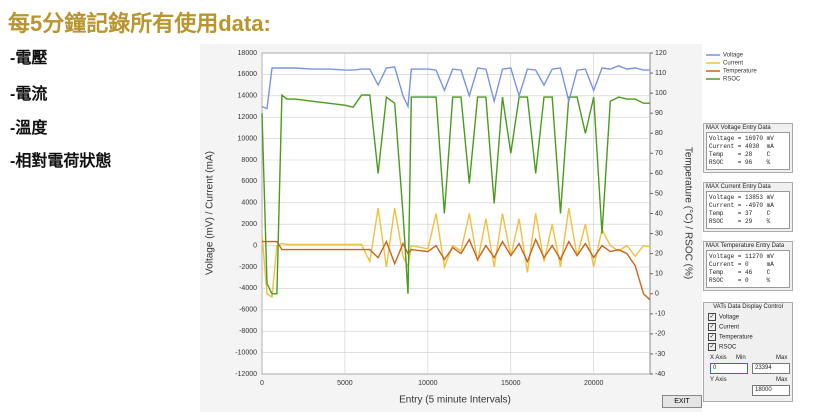 The width and height of the screenshot is (826, 418). Describe the element at coordinates (659, 173) in the screenshot. I see `y2-tick-label: 60` at that location.